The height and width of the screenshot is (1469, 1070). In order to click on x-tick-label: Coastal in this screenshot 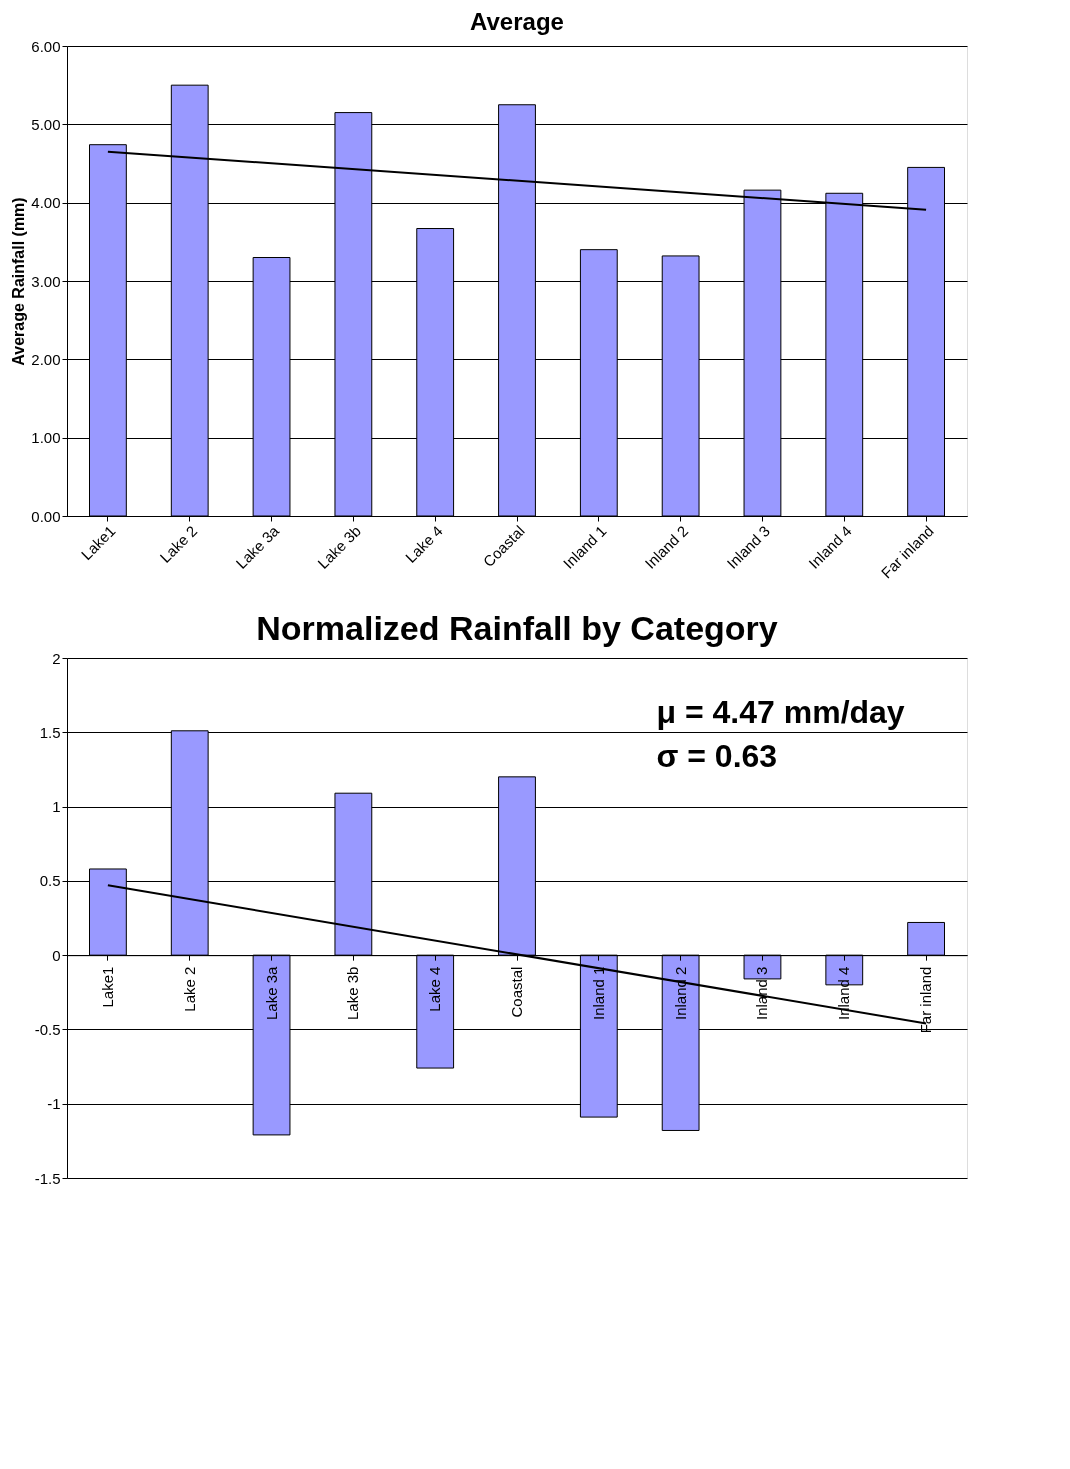, I will do `click(516, 992)`.